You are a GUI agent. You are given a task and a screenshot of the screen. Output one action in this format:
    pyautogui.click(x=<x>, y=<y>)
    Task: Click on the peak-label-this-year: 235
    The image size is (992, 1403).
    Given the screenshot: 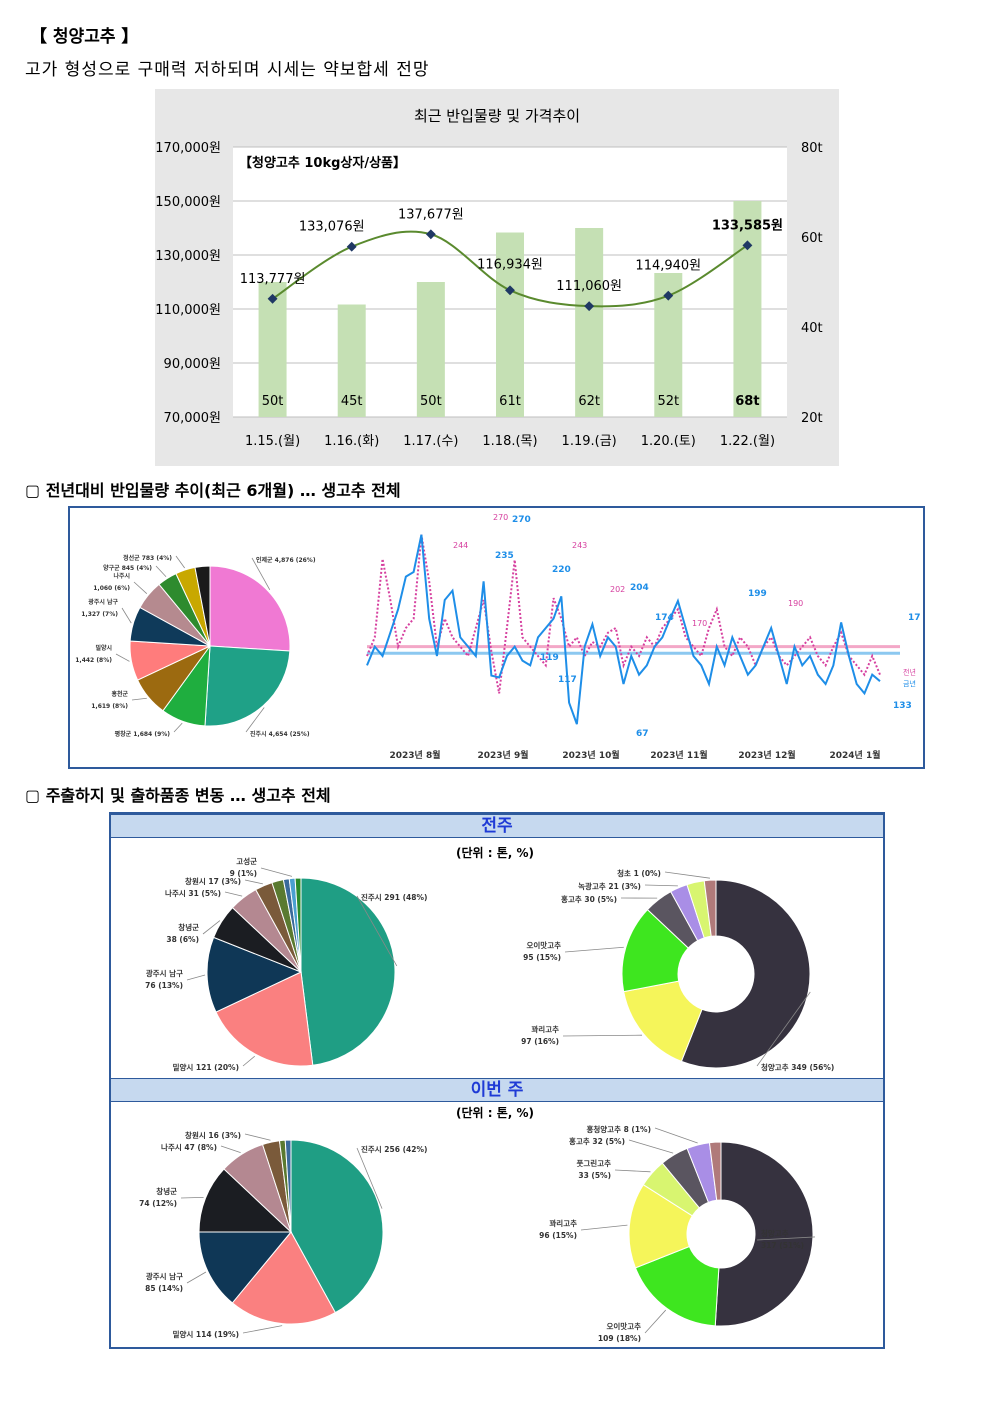 What is the action you would take?
    pyautogui.click(x=504, y=556)
    